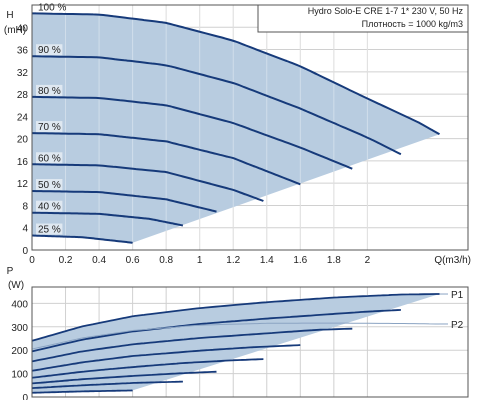 The height and width of the screenshot is (405, 500). I want to click on curve-label-60-percent: 60 %, so click(49, 158).